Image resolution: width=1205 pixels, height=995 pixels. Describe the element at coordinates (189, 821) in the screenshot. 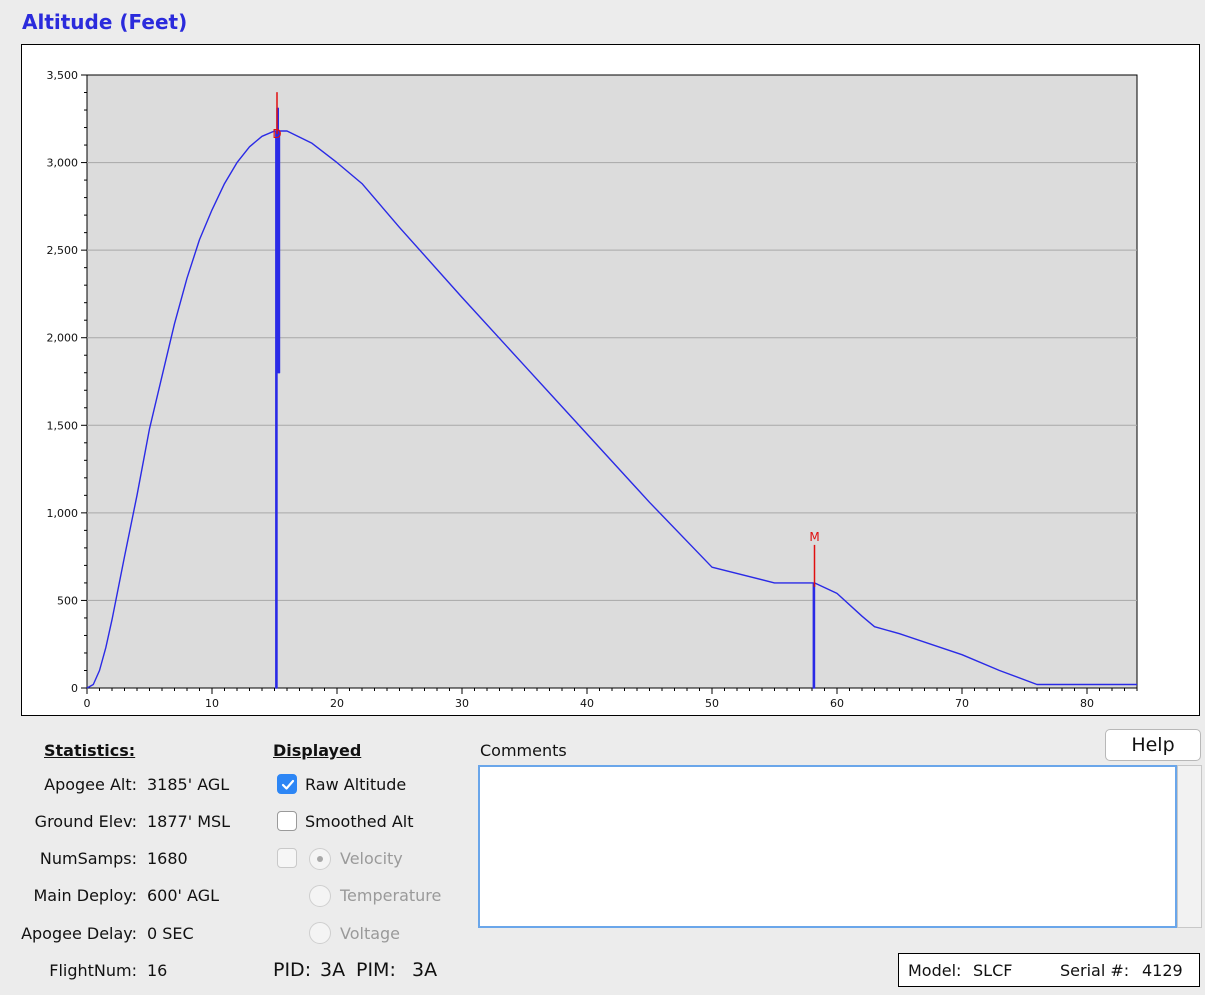

I see `stat-value-ground-elev: 1877' MSL` at that location.